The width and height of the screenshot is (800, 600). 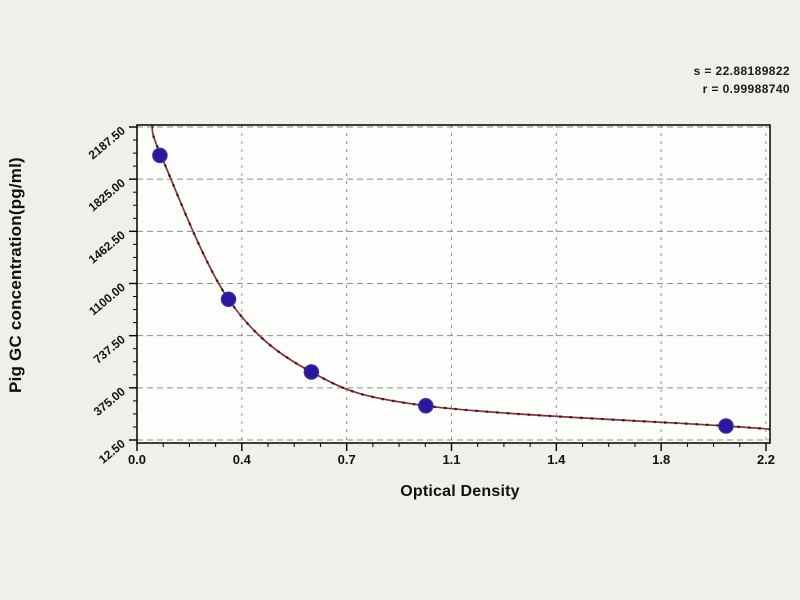 What do you see at coordinates (15, 275) in the screenshot?
I see `y-axis-title: Pig GC concentration(pg/ml)` at bounding box center [15, 275].